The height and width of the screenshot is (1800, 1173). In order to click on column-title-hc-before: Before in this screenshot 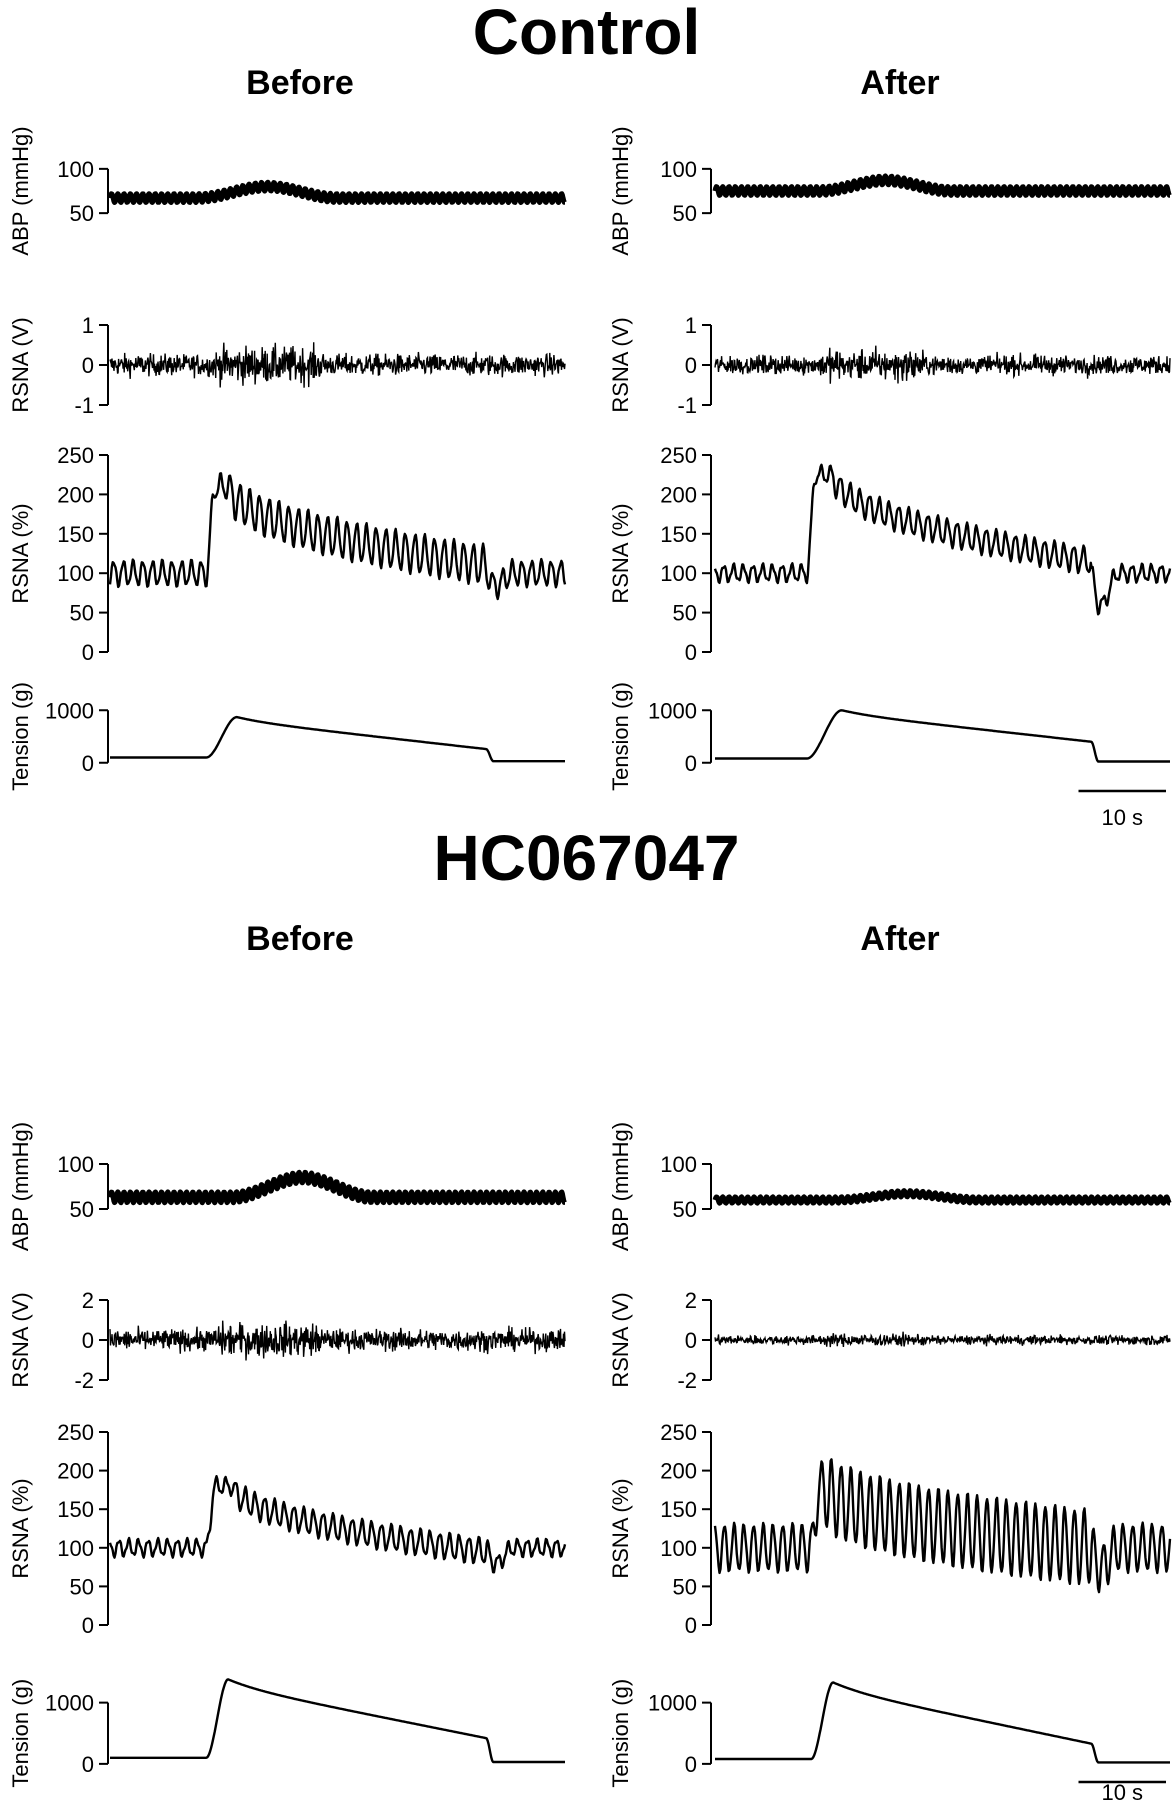, I will do `click(300, 939)`.